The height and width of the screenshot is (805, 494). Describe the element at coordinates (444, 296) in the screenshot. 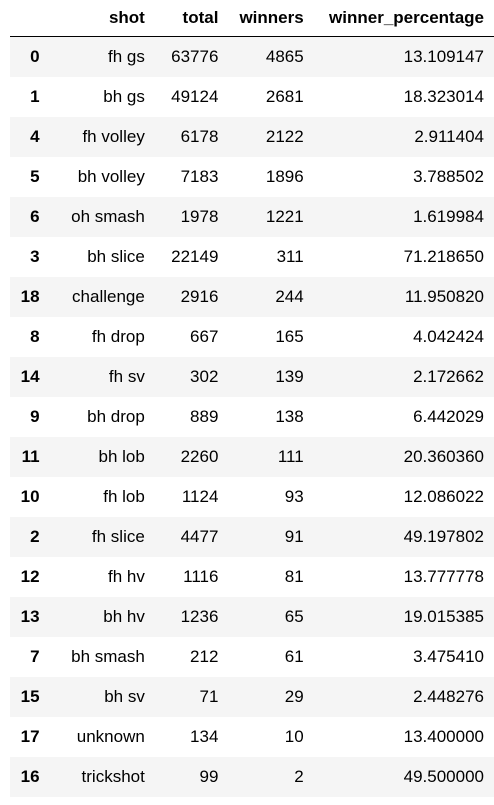

I see `cell-winner-percentage: 11.950820` at that location.